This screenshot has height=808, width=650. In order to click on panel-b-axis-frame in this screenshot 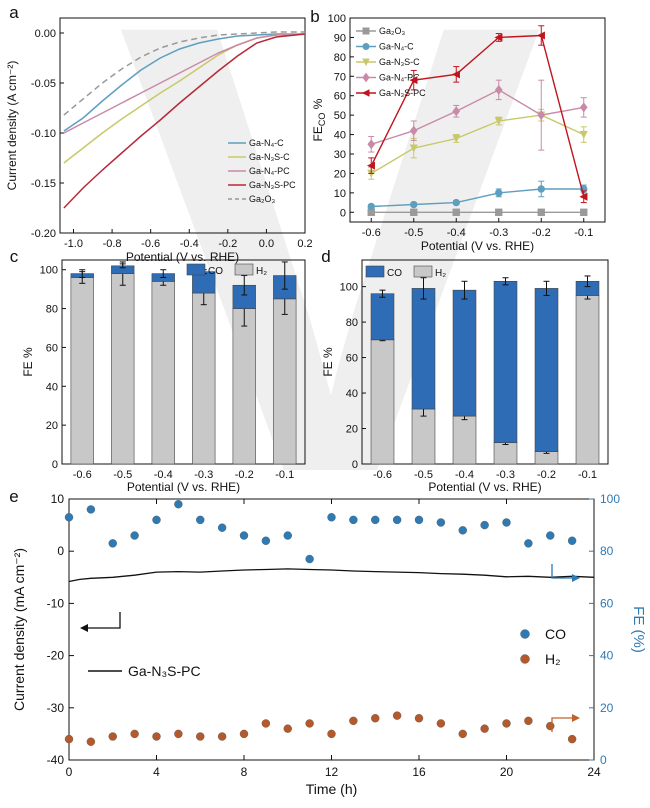, I will do `click(477, 120)`.